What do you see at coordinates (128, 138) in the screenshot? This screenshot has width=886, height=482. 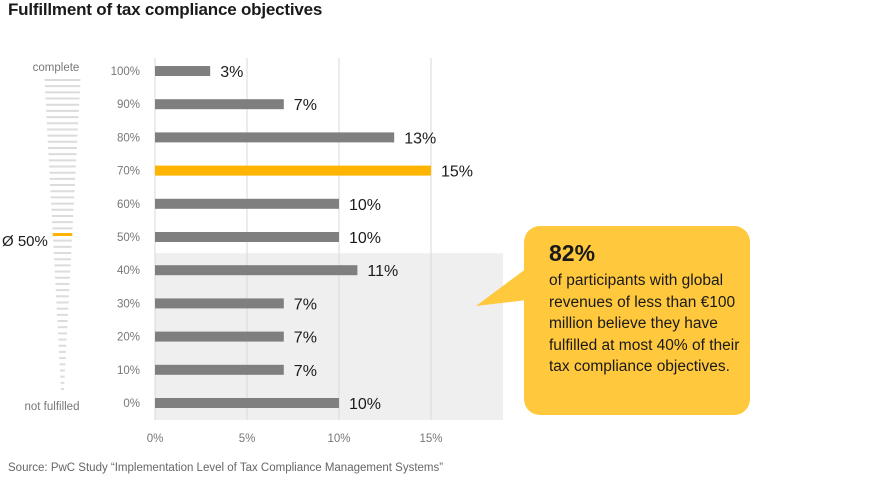 I see `y-tick-label: 80%` at bounding box center [128, 138].